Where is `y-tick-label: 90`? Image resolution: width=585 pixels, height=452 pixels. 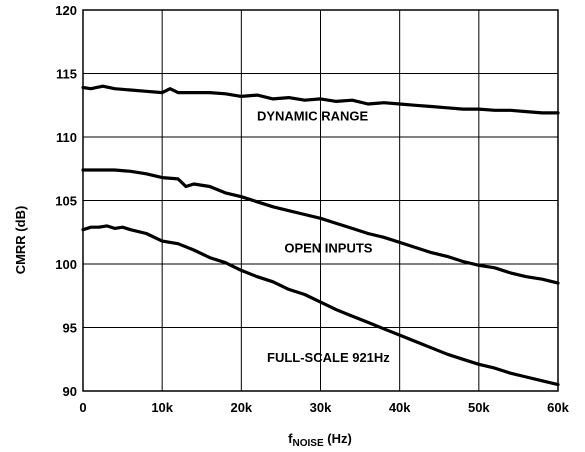 y-tick-label: 90 is located at coordinates (70, 391).